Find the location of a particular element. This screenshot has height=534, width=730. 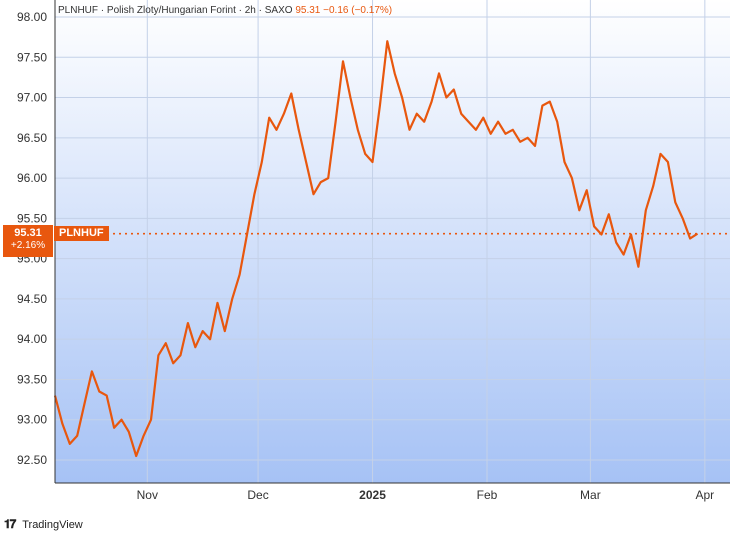

legend-change: −0.16 is located at coordinates (336, 10).